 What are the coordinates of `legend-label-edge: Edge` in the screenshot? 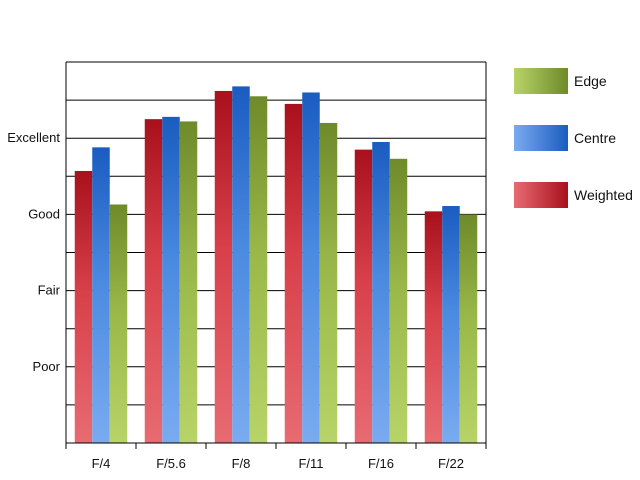 It's located at (590, 81).